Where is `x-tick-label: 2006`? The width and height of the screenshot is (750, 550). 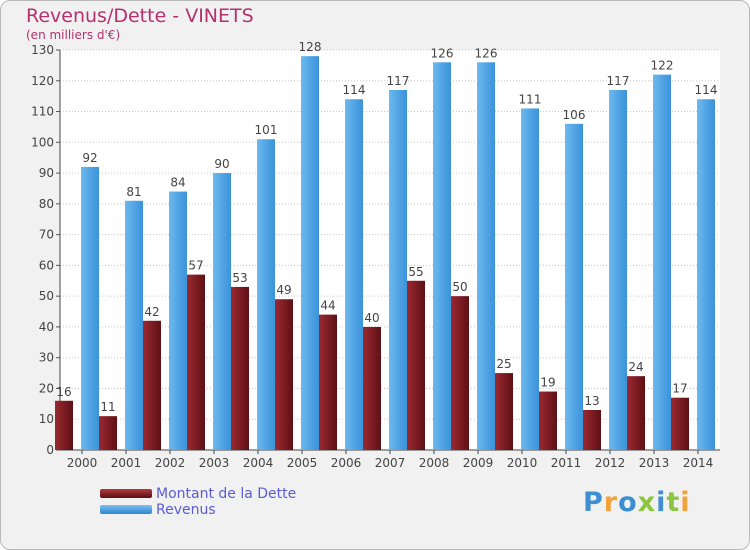 x-tick-label: 2006 is located at coordinates (346, 463).